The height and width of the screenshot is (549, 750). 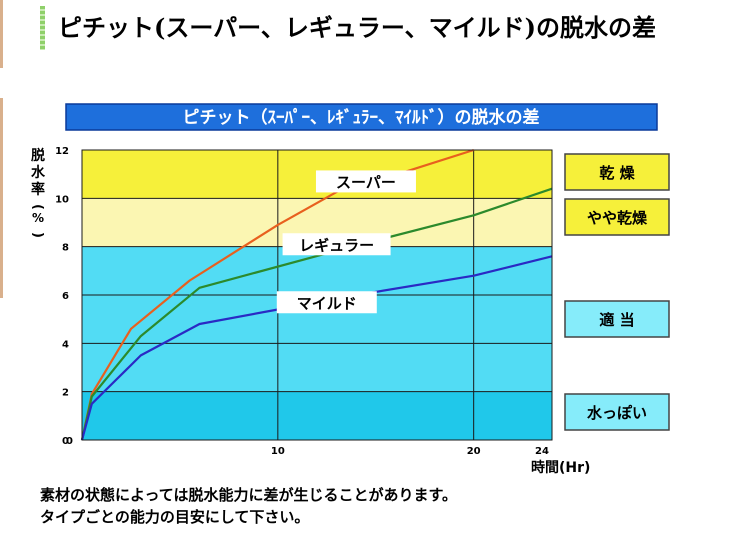 What do you see at coordinates (65, 441) in the screenshot?
I see `y-tick-label: 0` at bounding box center [65, 441].